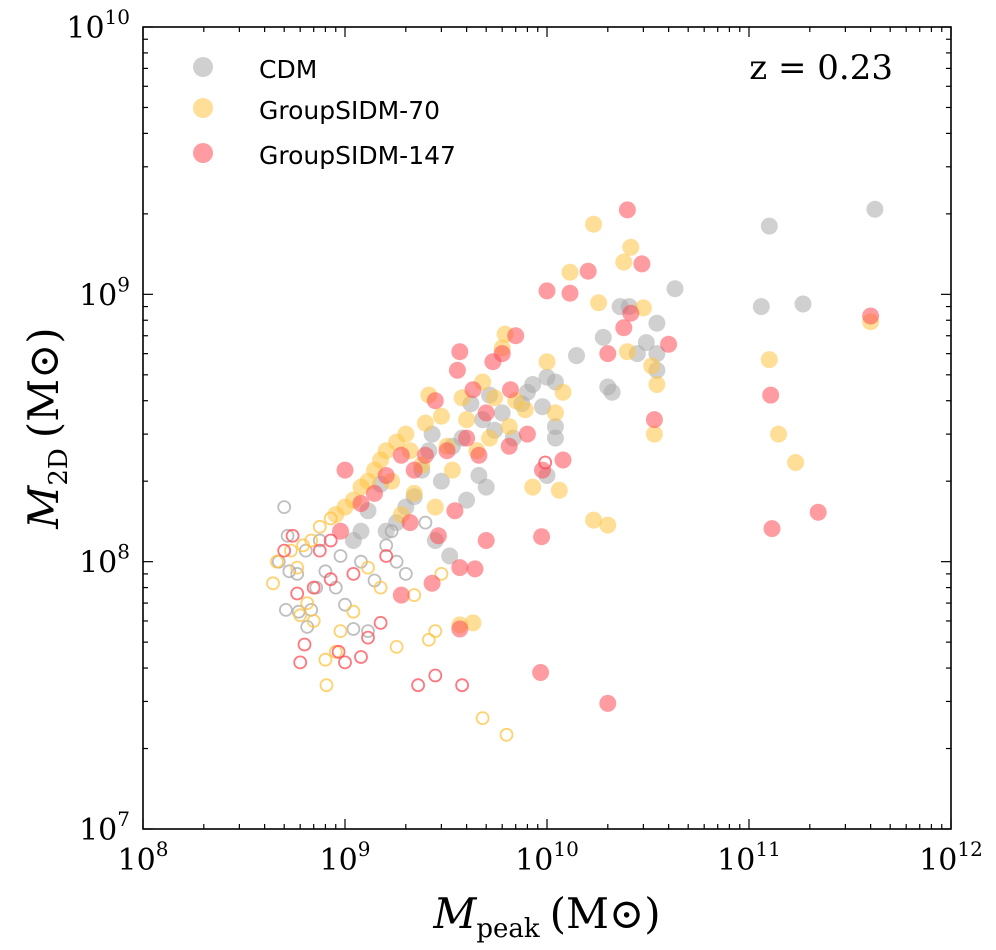 The image size is (996, 950). What do you see at coordinates (98, 25) in the screenshot?
I see `y-tick-label: 1010` at bounding box center [98, 25].